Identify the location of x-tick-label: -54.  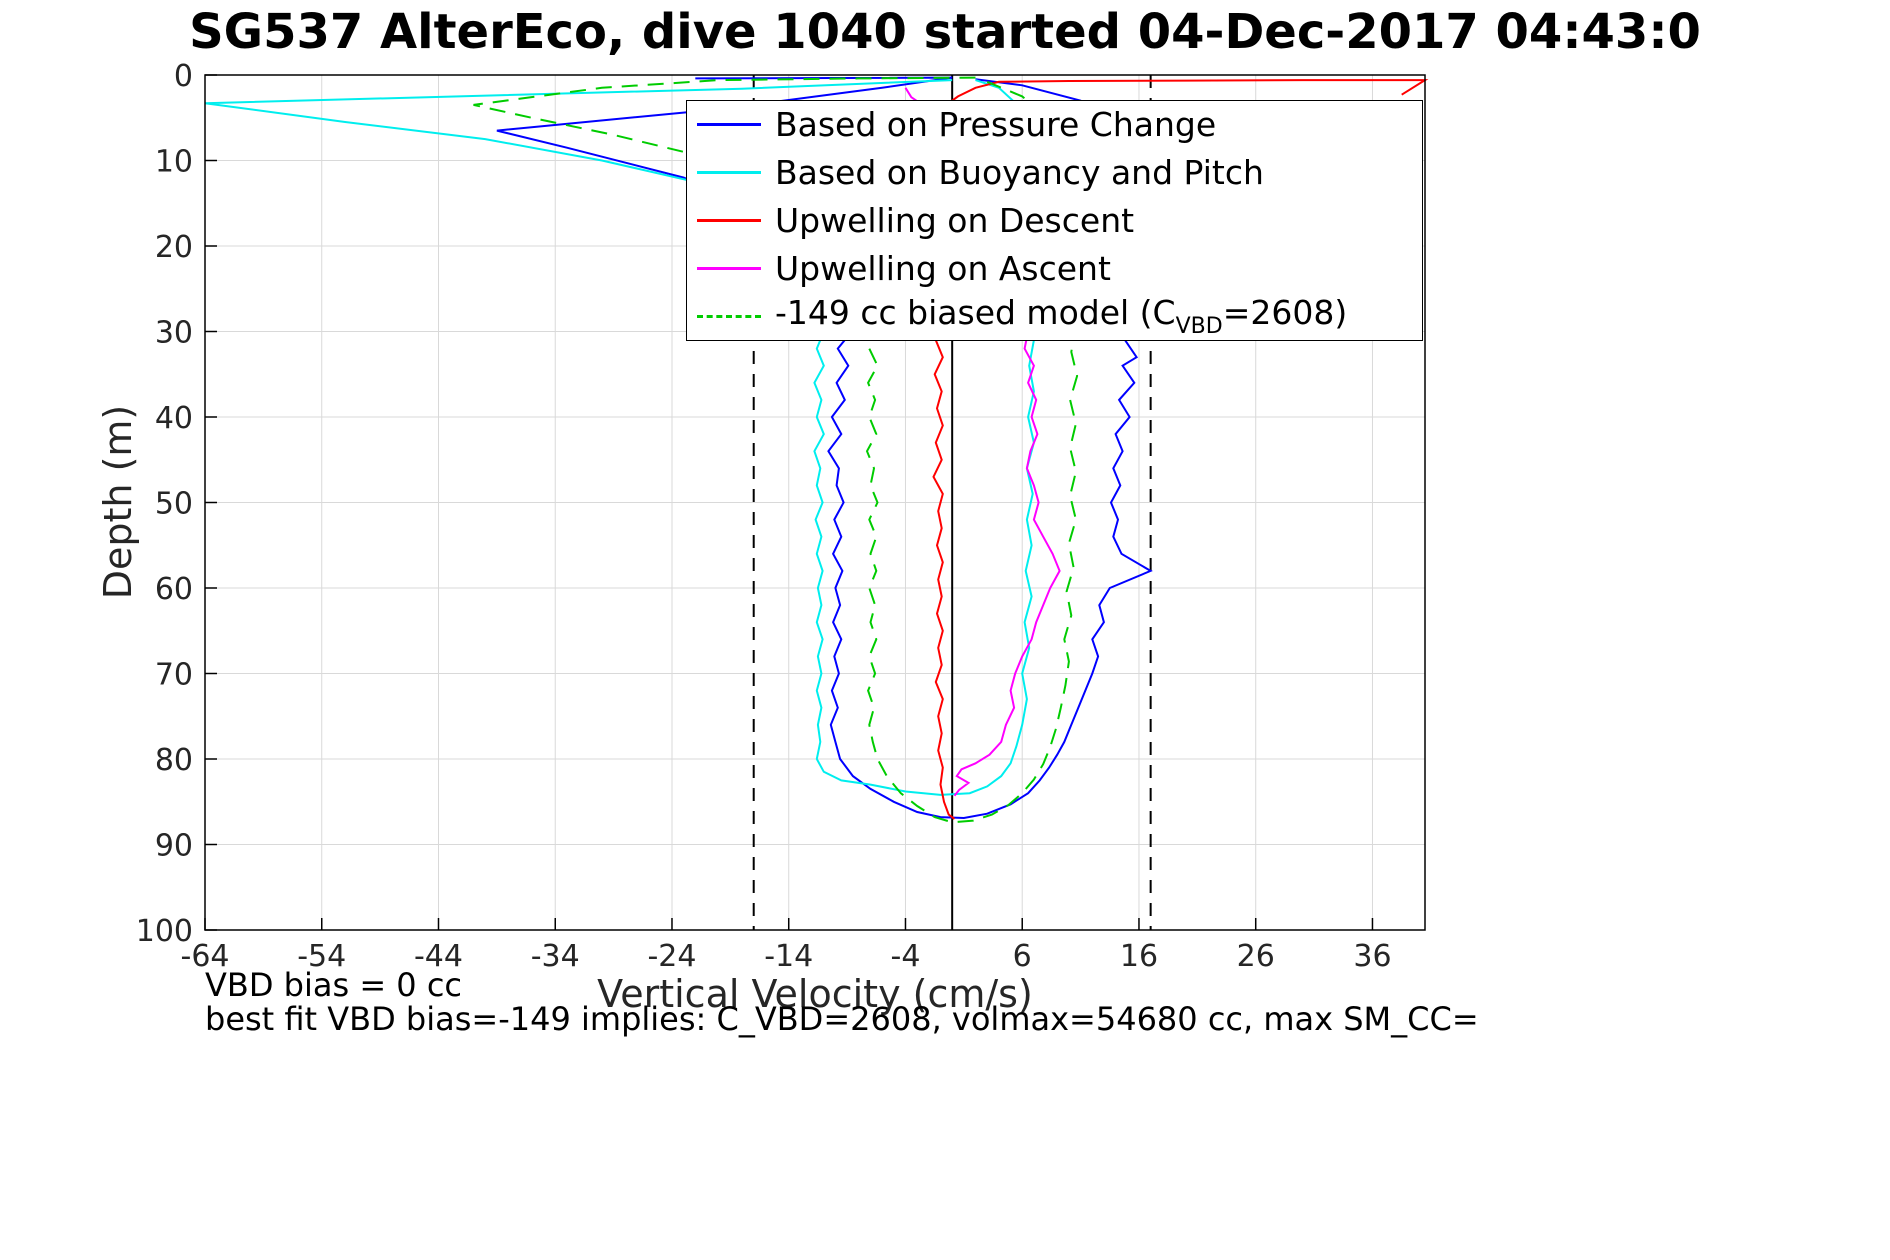
(321, 956).